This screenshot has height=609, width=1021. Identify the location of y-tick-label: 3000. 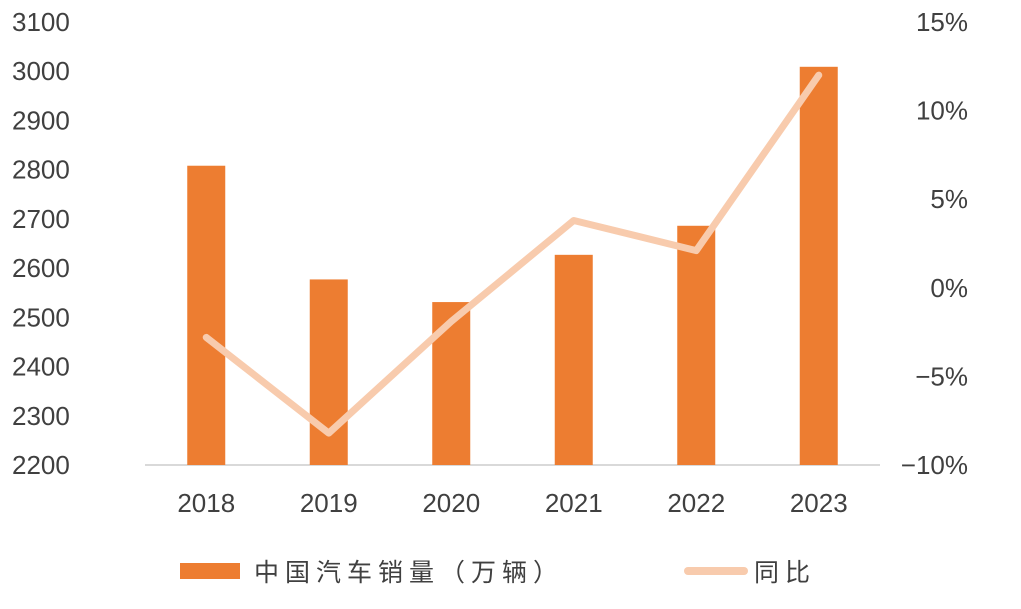
(41, 71).